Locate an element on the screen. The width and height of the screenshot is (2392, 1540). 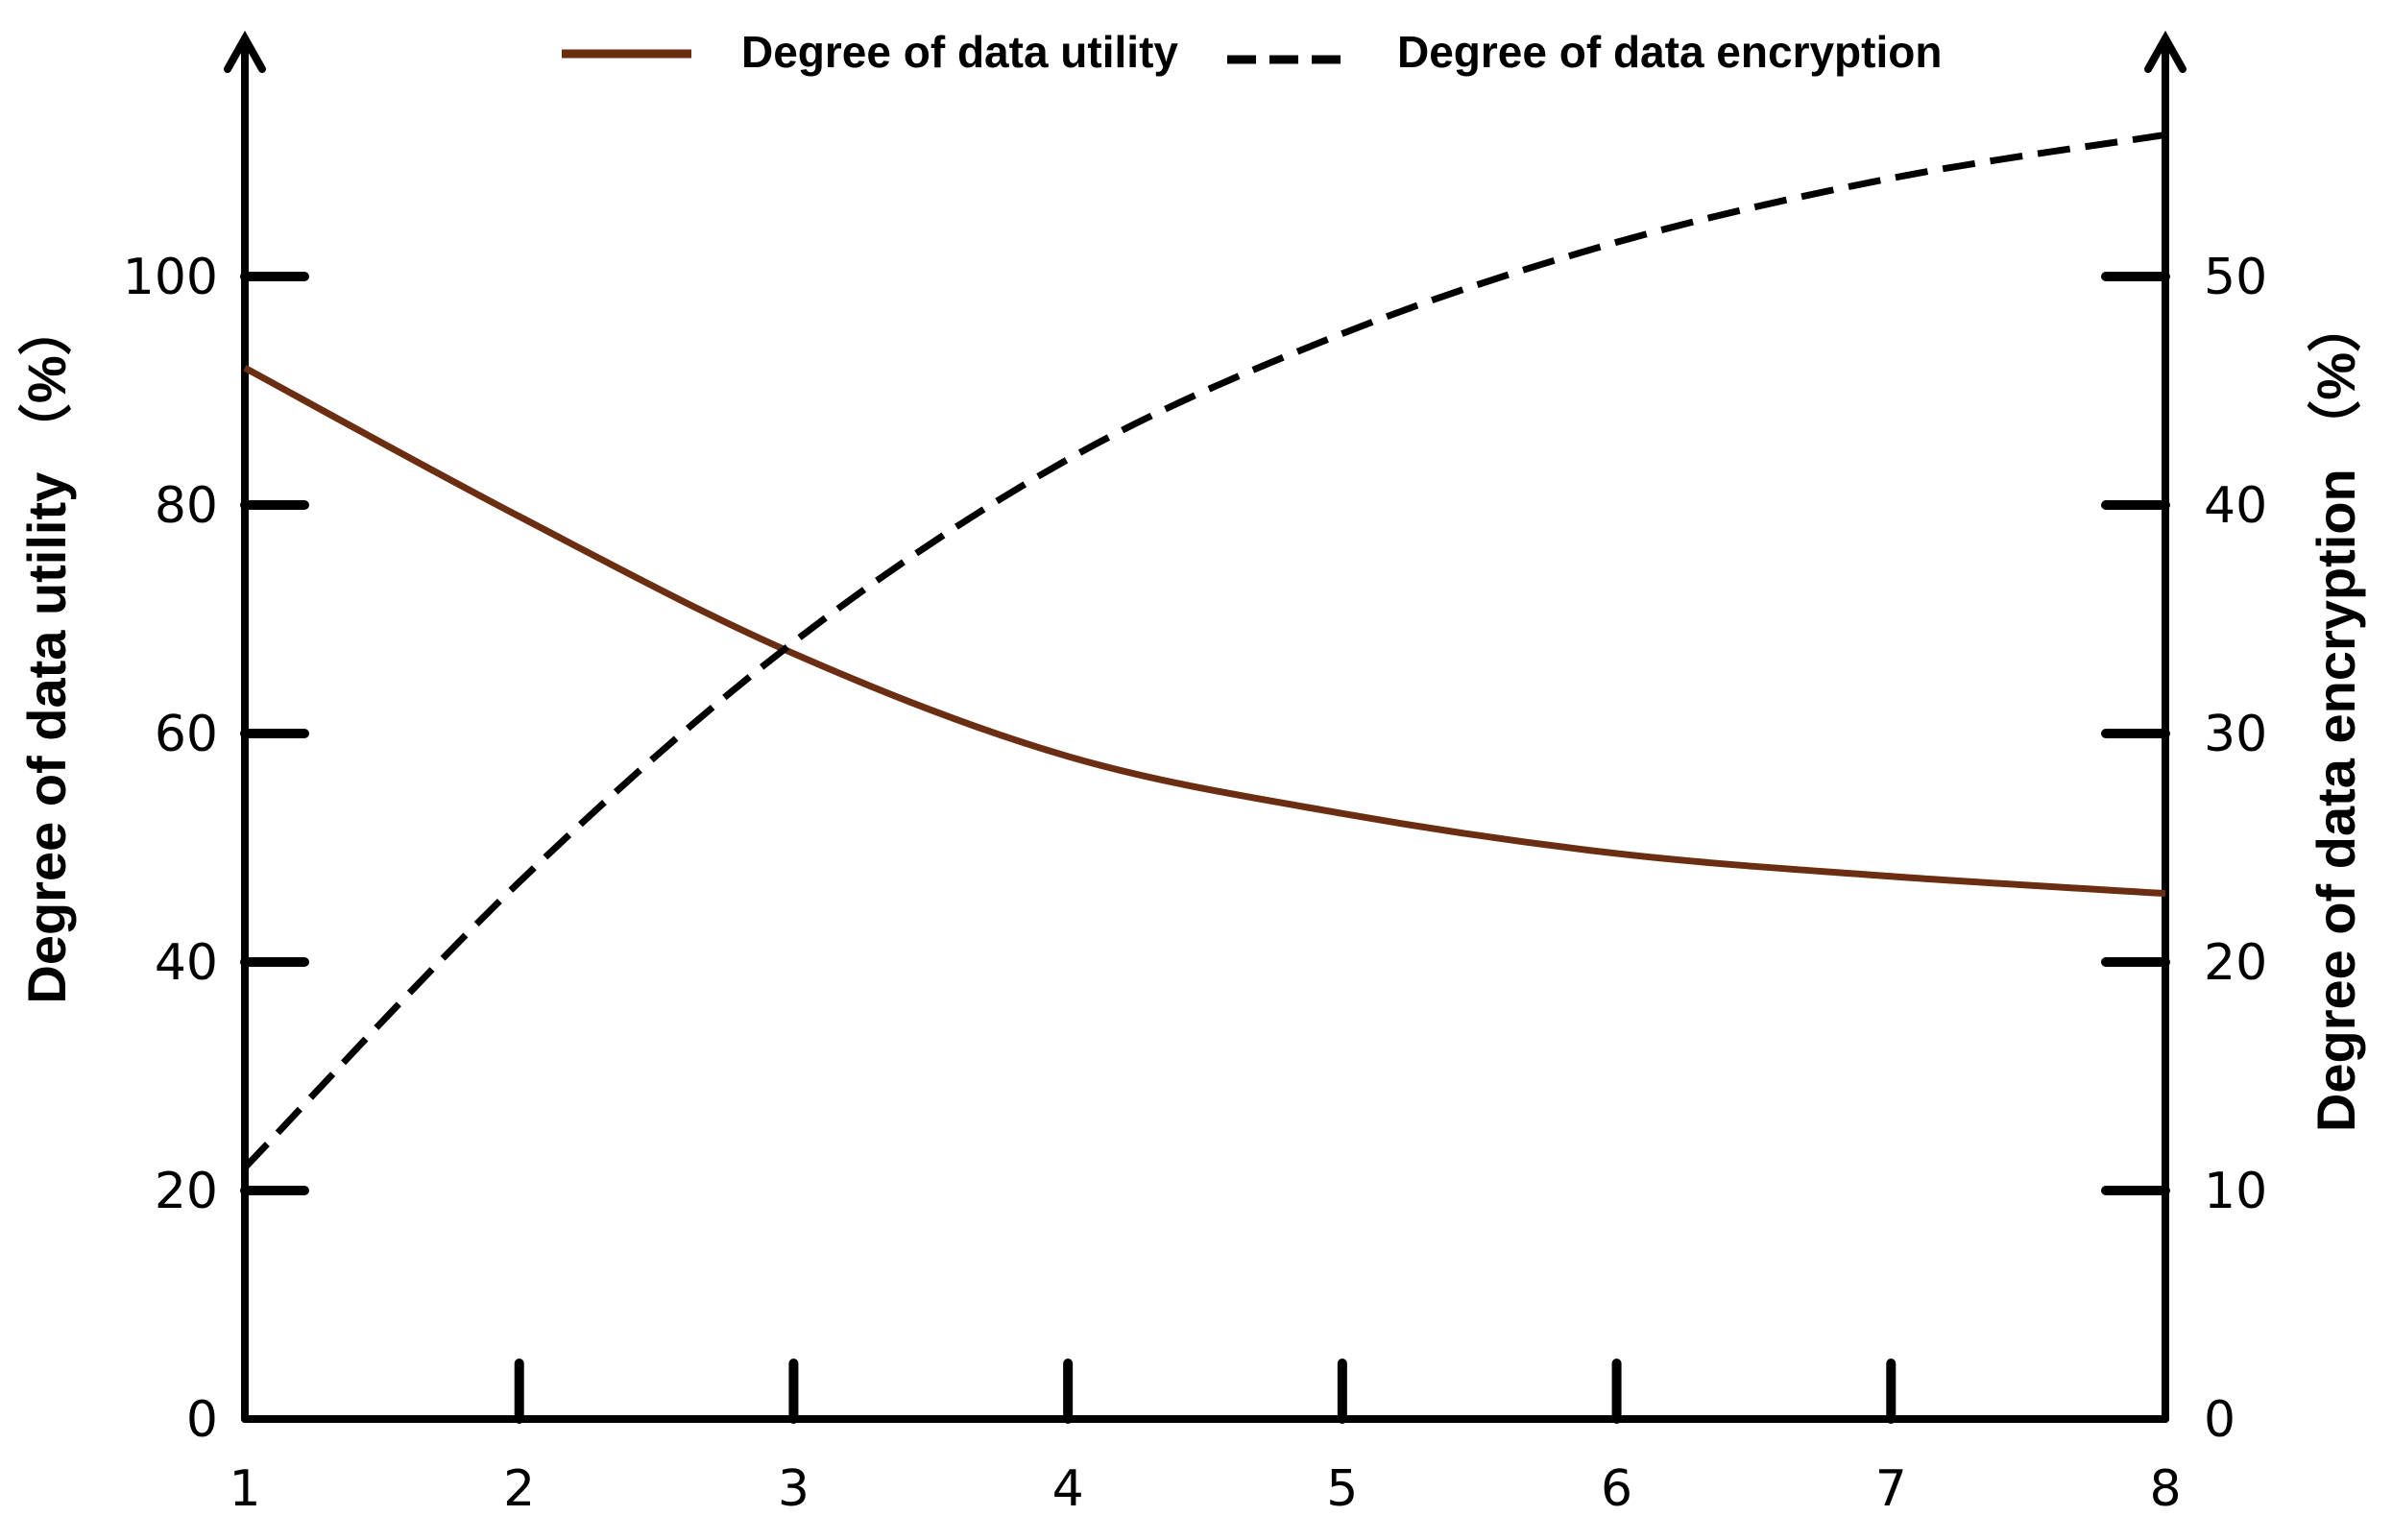
x-axis-tick-label: 6 is located at coordinates (1617, 1489).